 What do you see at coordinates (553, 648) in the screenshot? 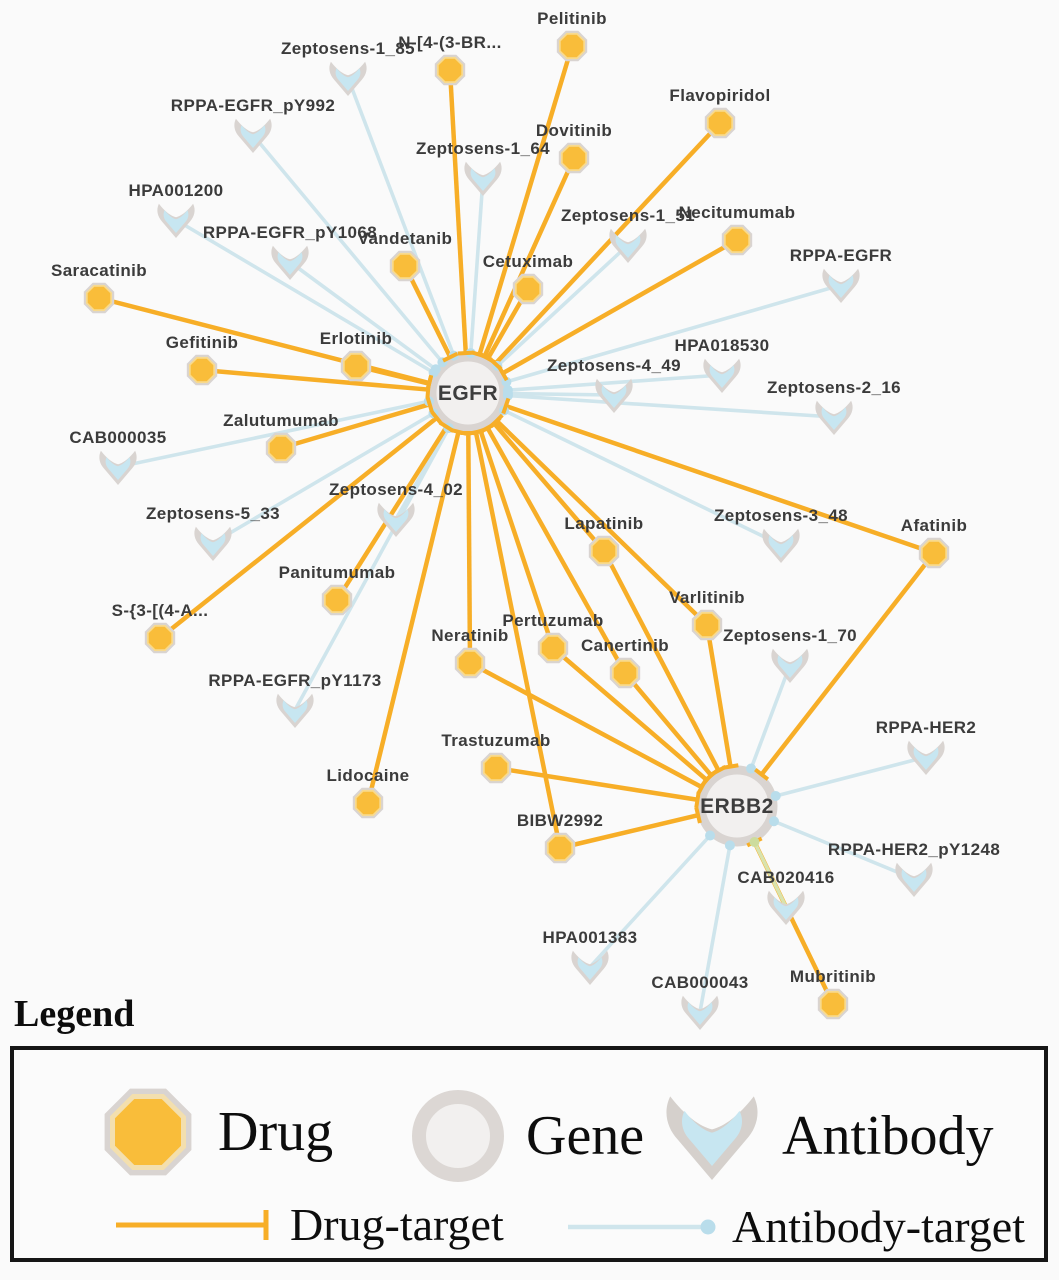
I see `drug-node-pertuzumab` at bounding box center [553, 648].